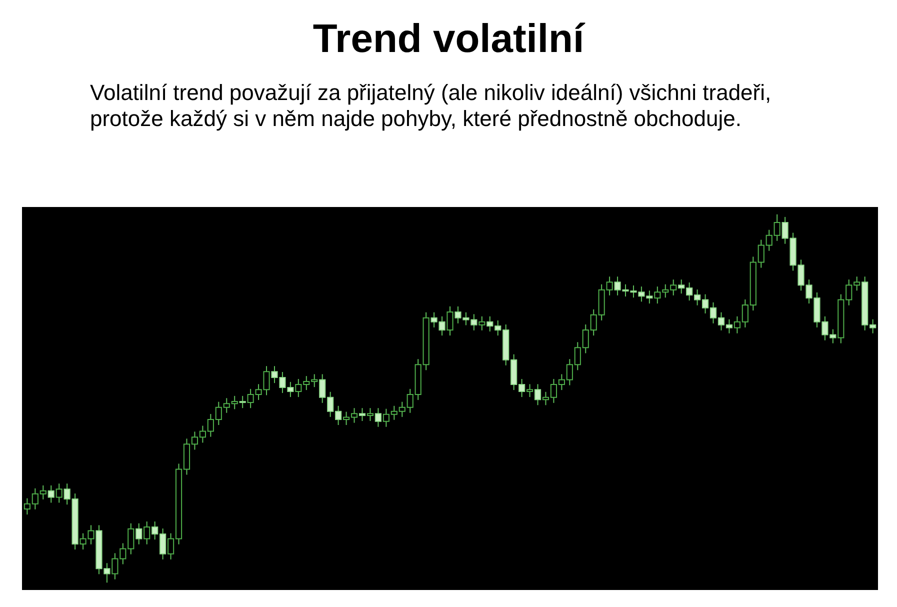 This screenshot has height=607, width=897. What do you see at coordinates (449, 39) in the screenshot?
I see `chart-title: Trend volatilní` at bounding box center [449, 39].